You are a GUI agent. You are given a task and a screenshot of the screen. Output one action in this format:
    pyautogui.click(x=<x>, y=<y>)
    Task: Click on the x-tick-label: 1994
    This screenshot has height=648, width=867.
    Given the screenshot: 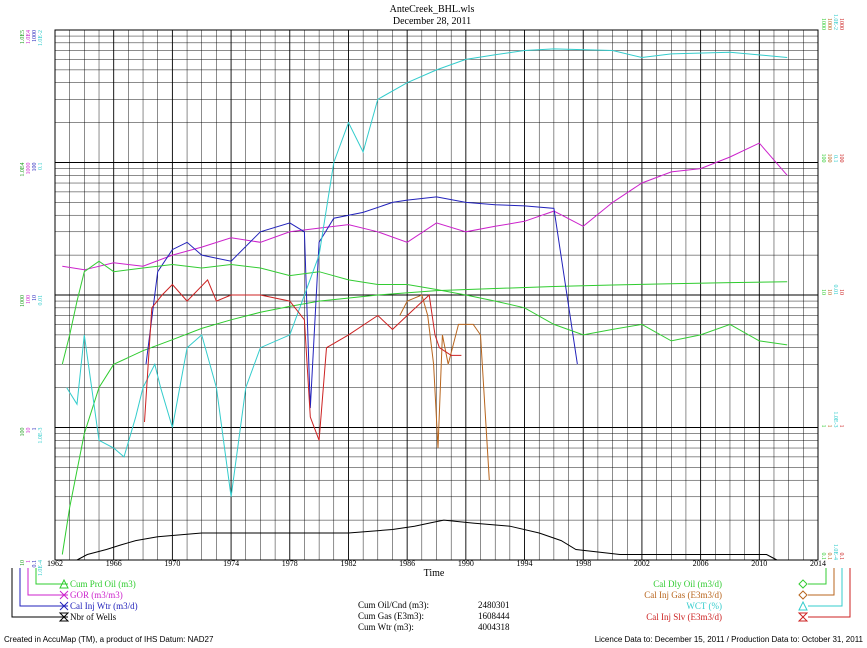 What is the action you would take?
    pyautogui.click(x=525, y=563)
    